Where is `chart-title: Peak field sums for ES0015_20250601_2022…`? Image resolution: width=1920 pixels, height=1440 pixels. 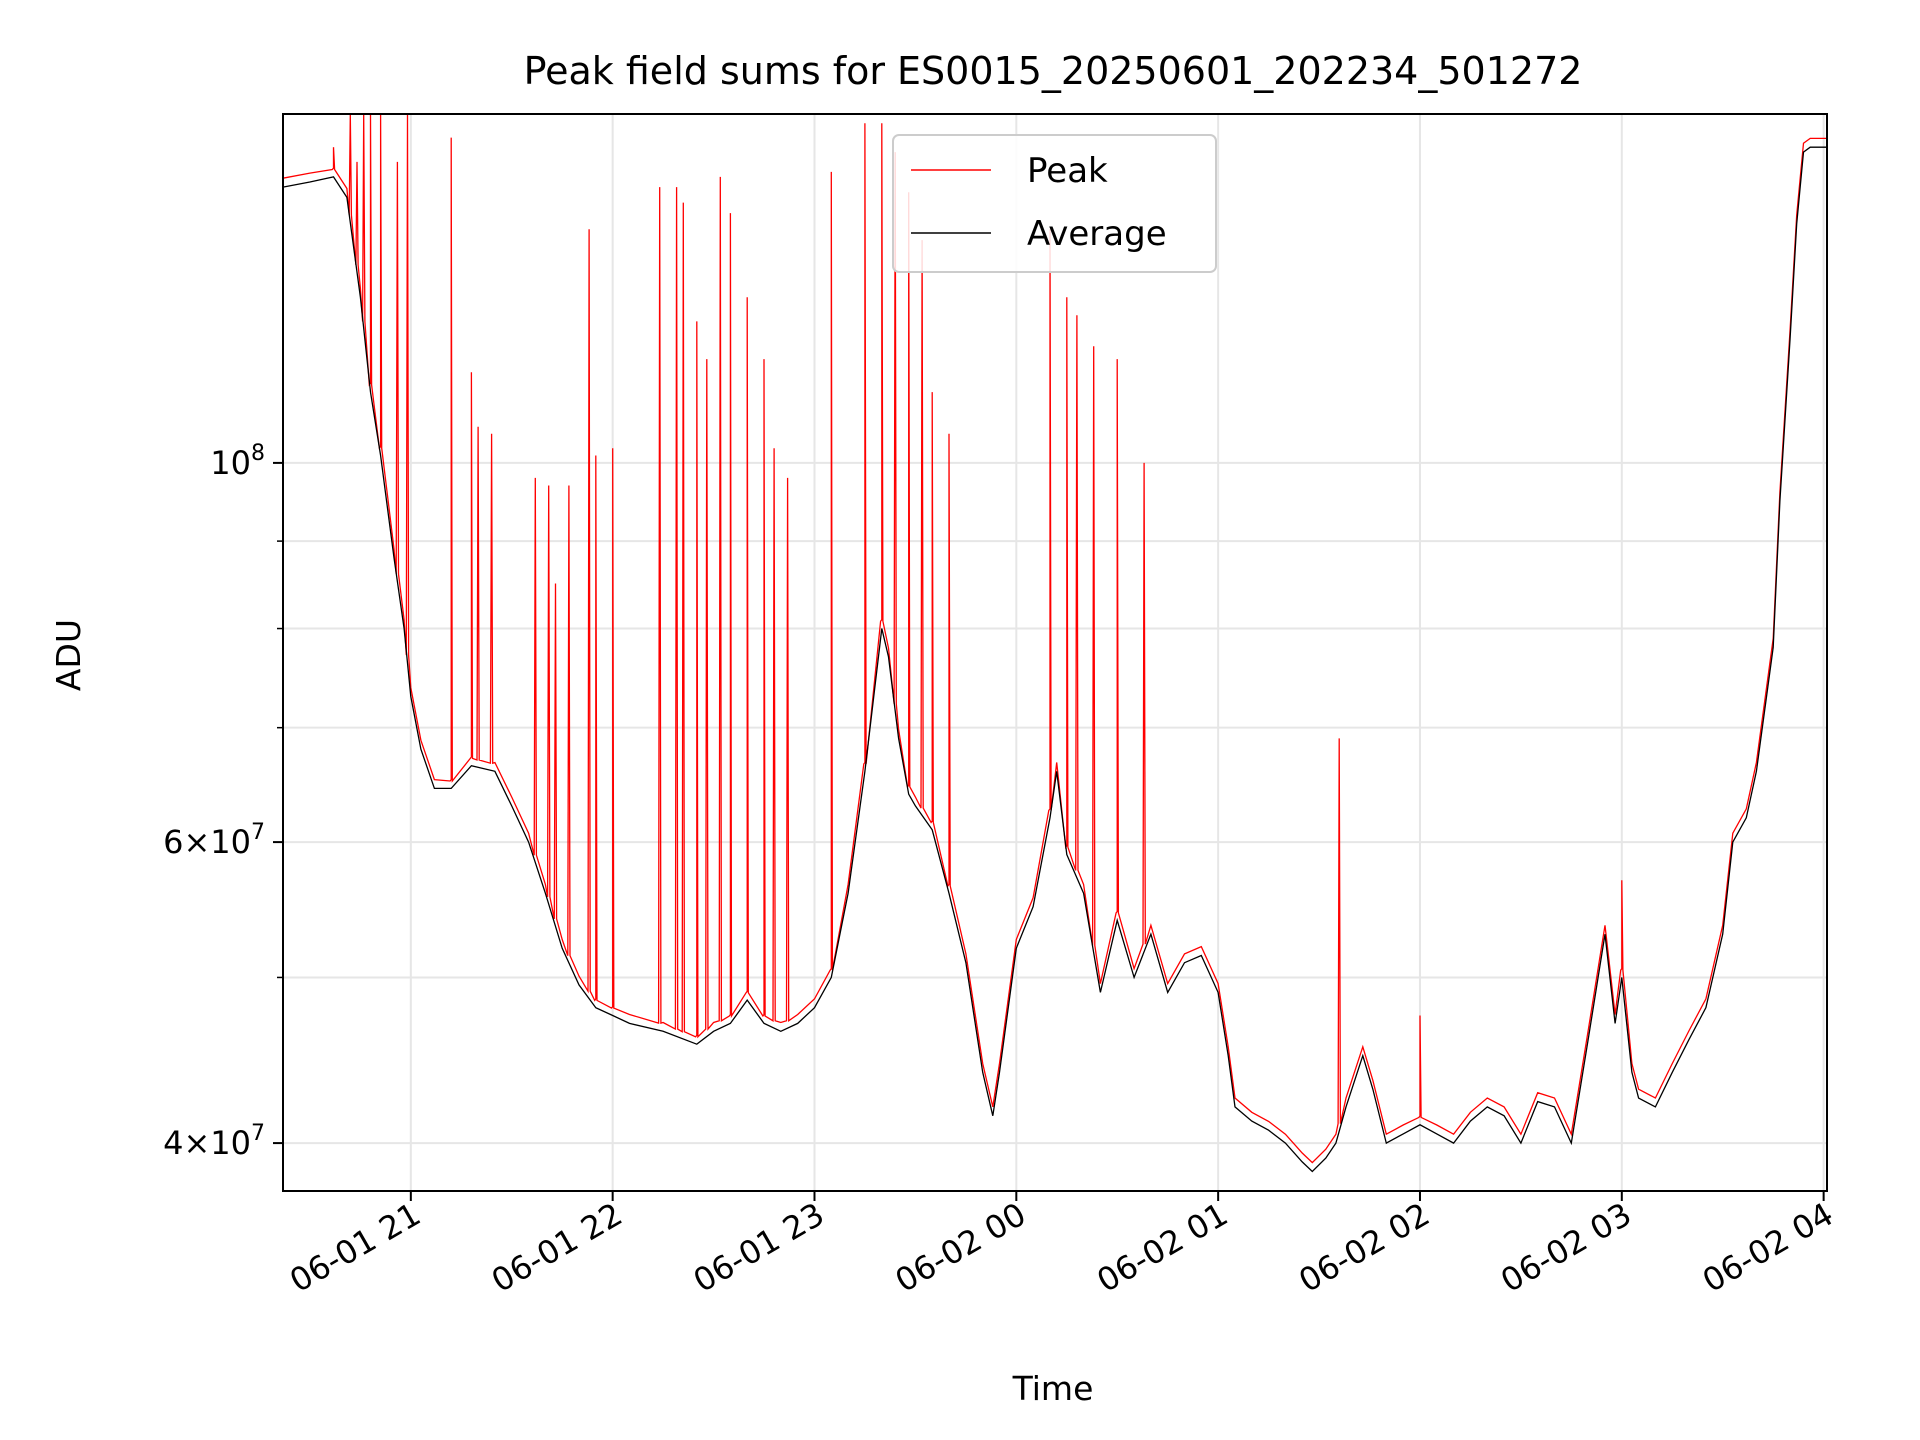 chart-title: Peak field sums for ES0015_20250601_2022… is located at coordinates (1053, 71).